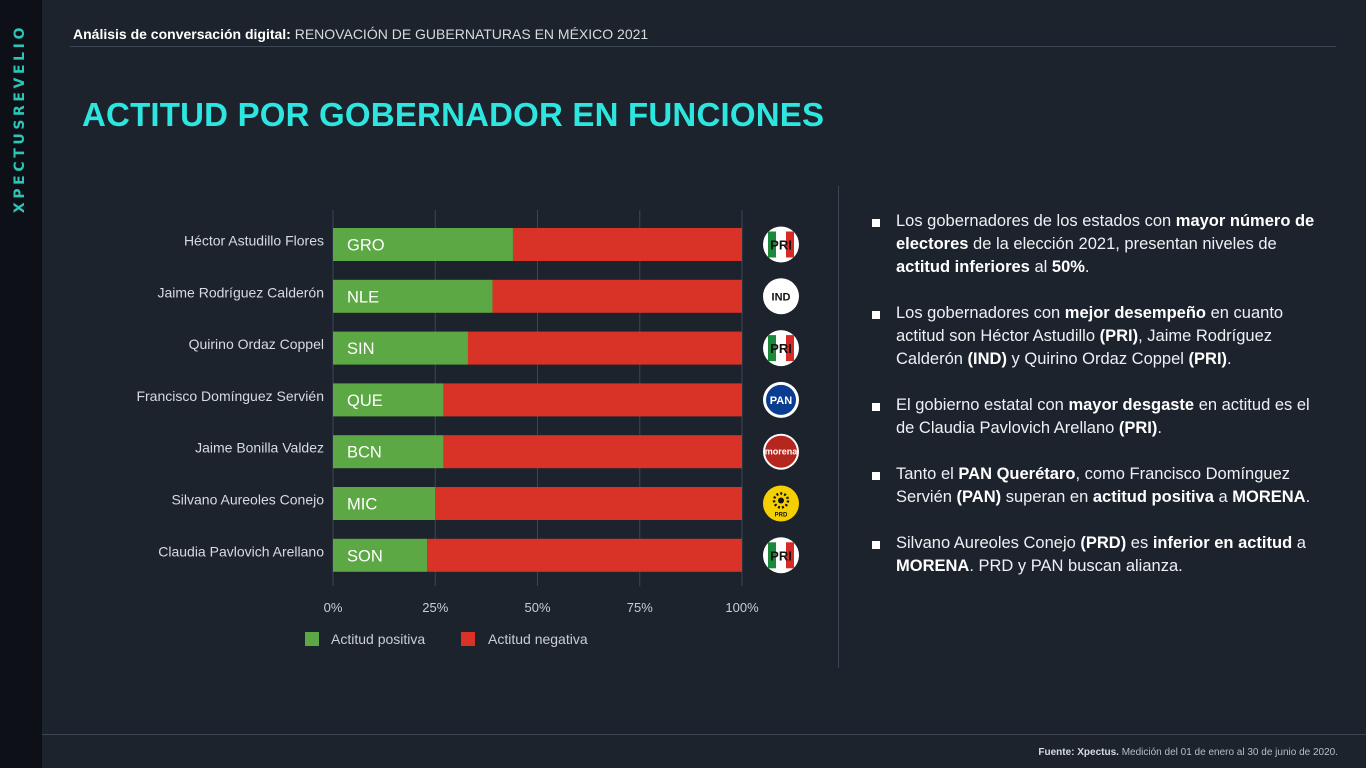  What do you see at coordinates (537, 607) in the screenshot?
I see `x-tick-label: 50%` at bounding box center [537, 607].